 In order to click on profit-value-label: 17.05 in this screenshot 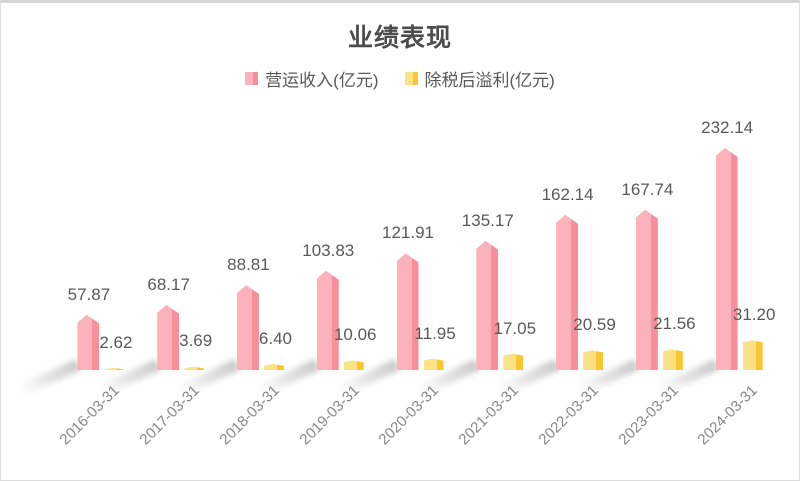, I will do `click(515, 328)`.